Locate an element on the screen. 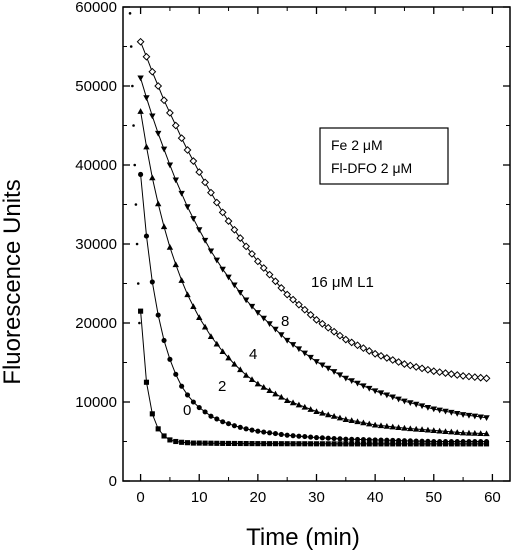  curve-label-0: 0 is located at coordinates (187, 410).